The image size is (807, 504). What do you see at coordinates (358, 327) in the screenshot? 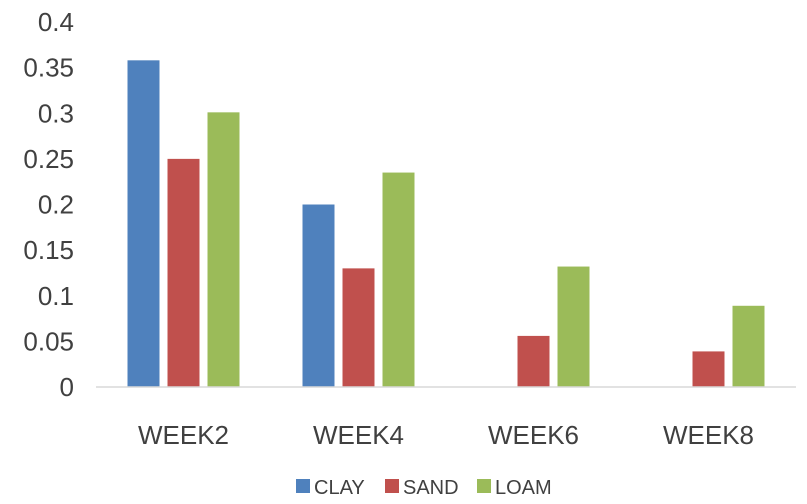
I see `bar-sand-week4` at bounding box center [358, 327].